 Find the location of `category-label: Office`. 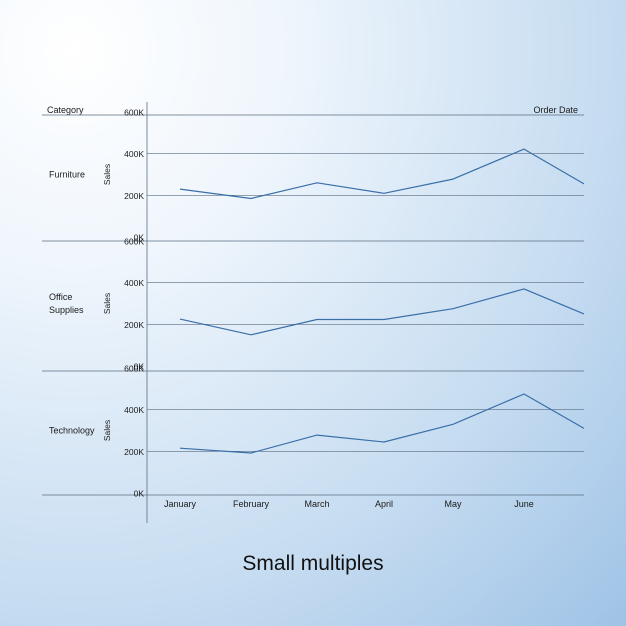

category-label: Office is located at coordinates (60, 297).